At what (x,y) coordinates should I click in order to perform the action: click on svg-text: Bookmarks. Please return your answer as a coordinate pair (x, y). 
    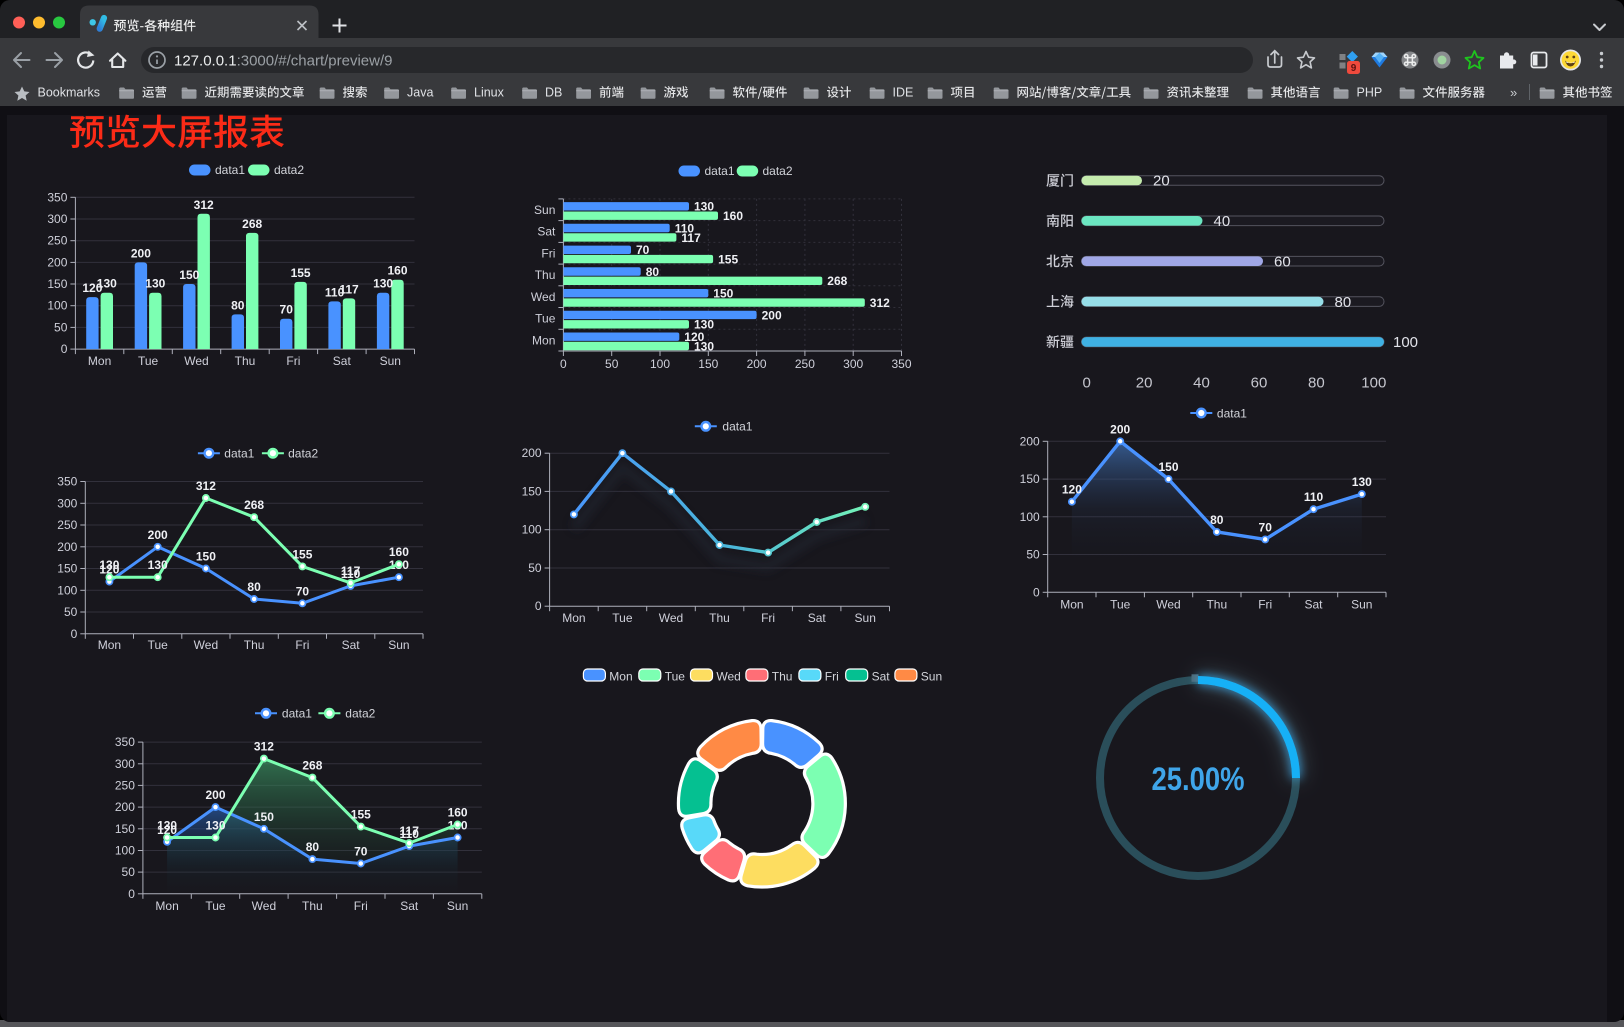
    Looking at the image, I should click on (69, 93).